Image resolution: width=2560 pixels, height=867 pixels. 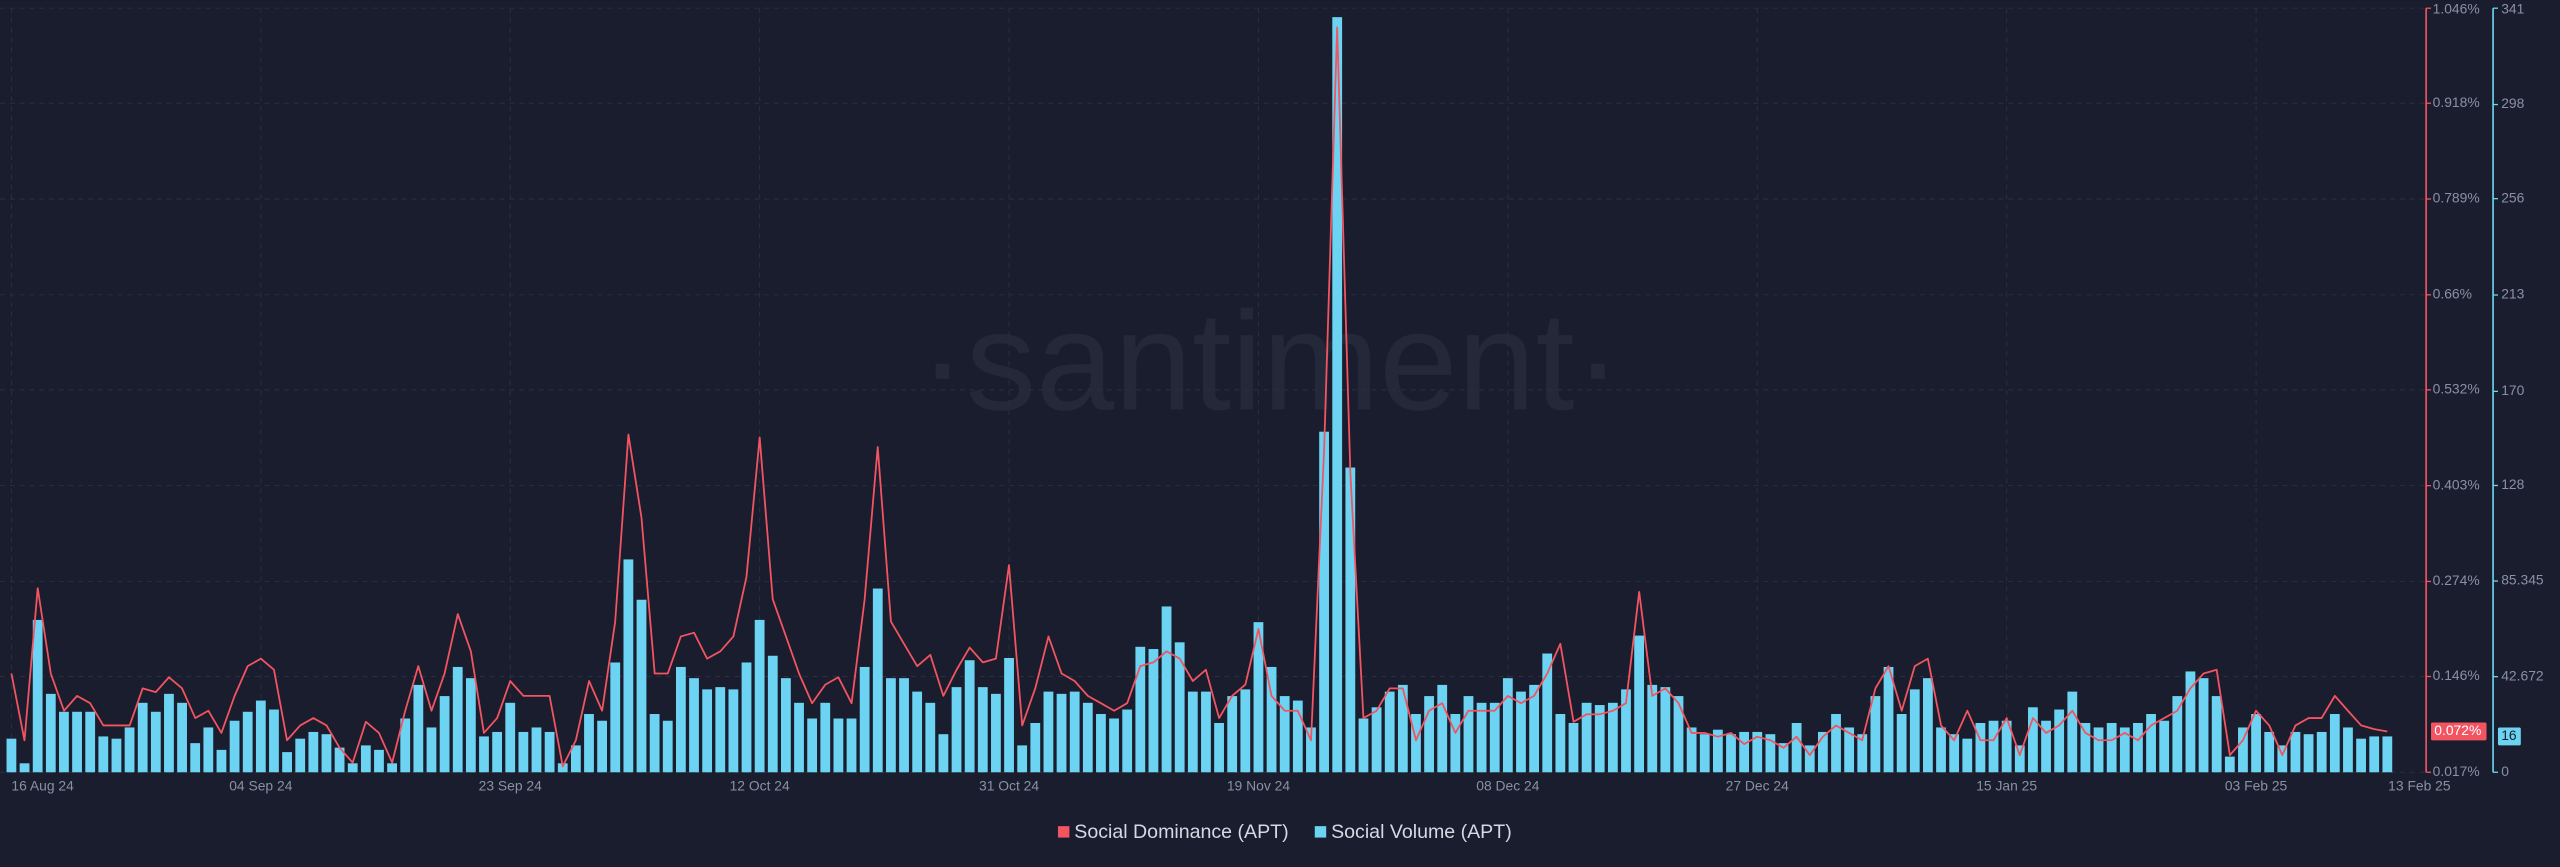 What do you see at coordinates (2456, 389) in the screenshot?
I see `y-tick-label: 0.532%` at bounding box center [2456, 389].